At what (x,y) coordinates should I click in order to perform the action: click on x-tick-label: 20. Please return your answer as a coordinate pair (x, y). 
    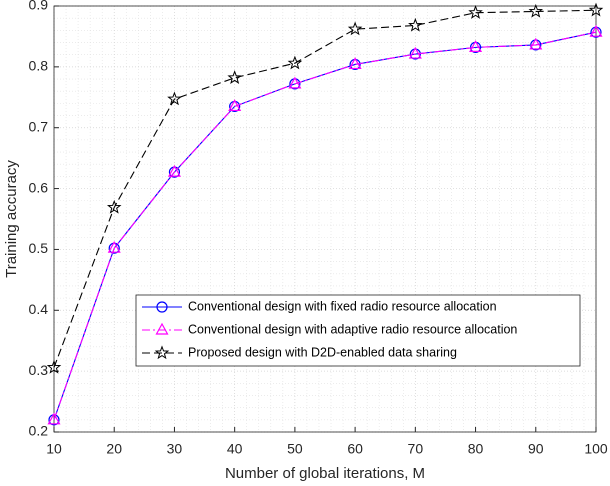
    Looking at the image, I should click on (114, 449).